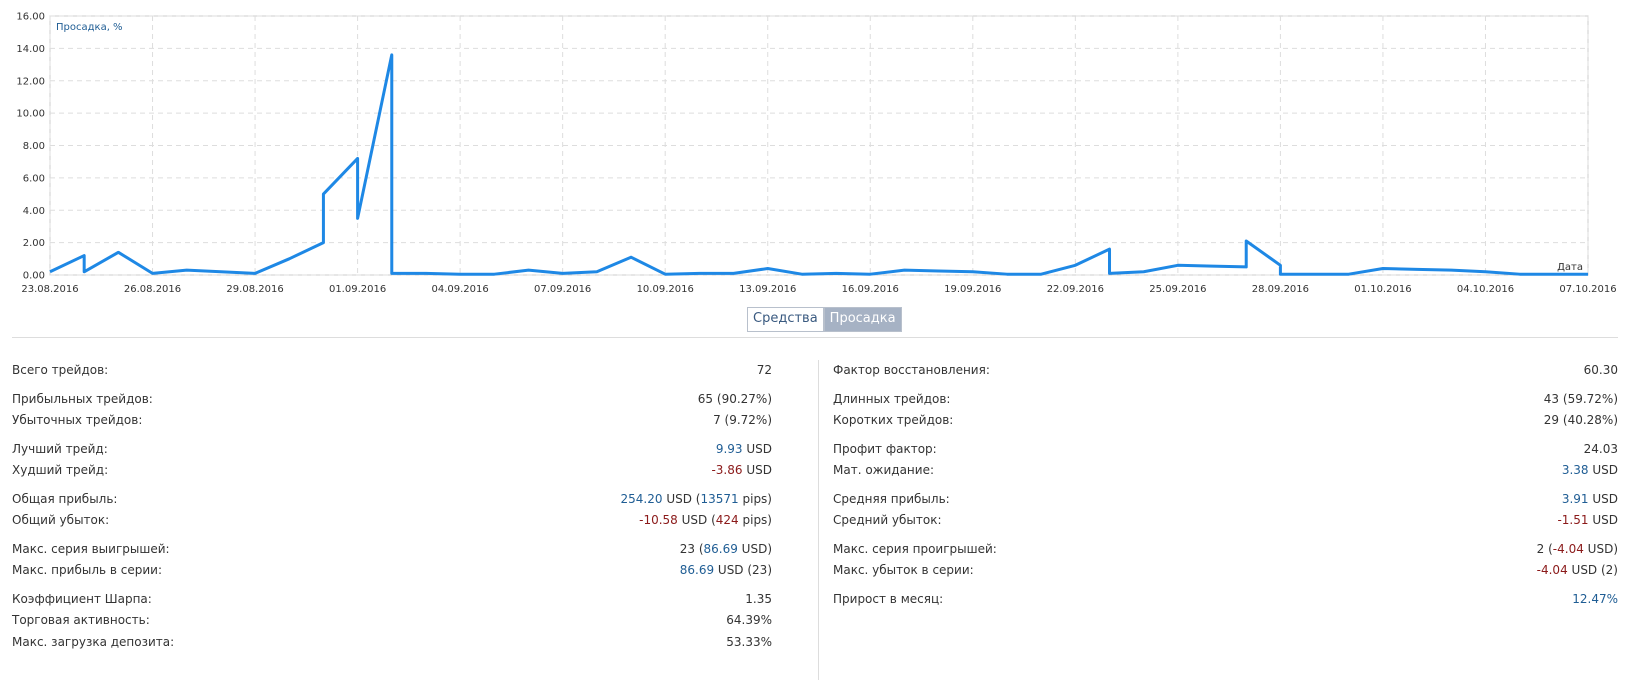 This screenshot has height=689, width=1630. I want to click on stat-row: Худший трейд: -3.86 USD, so click(392, 471).